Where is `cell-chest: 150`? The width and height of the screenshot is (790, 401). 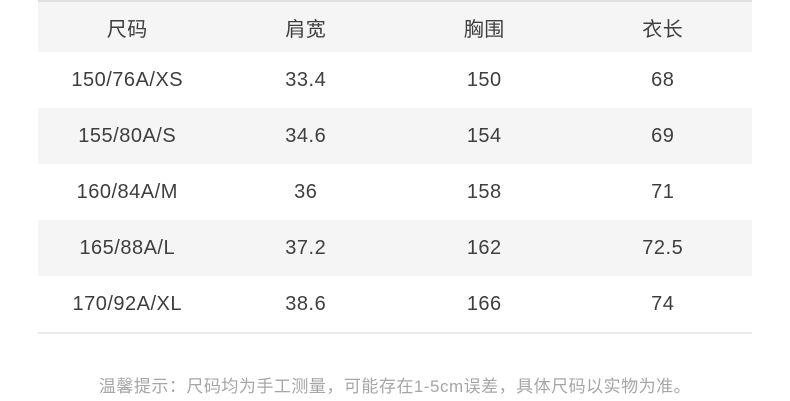
cell-chest: 150 is located at coordinates (484, 79).